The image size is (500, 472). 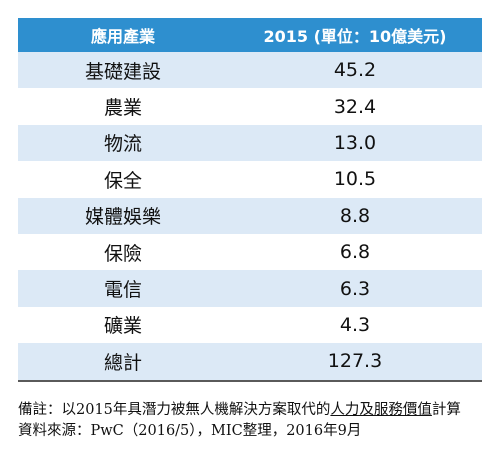 What do you see at coordinates (123, 143) in the screenshot?
I see `industry-cell: 物流` at bounding box center [123, 143].